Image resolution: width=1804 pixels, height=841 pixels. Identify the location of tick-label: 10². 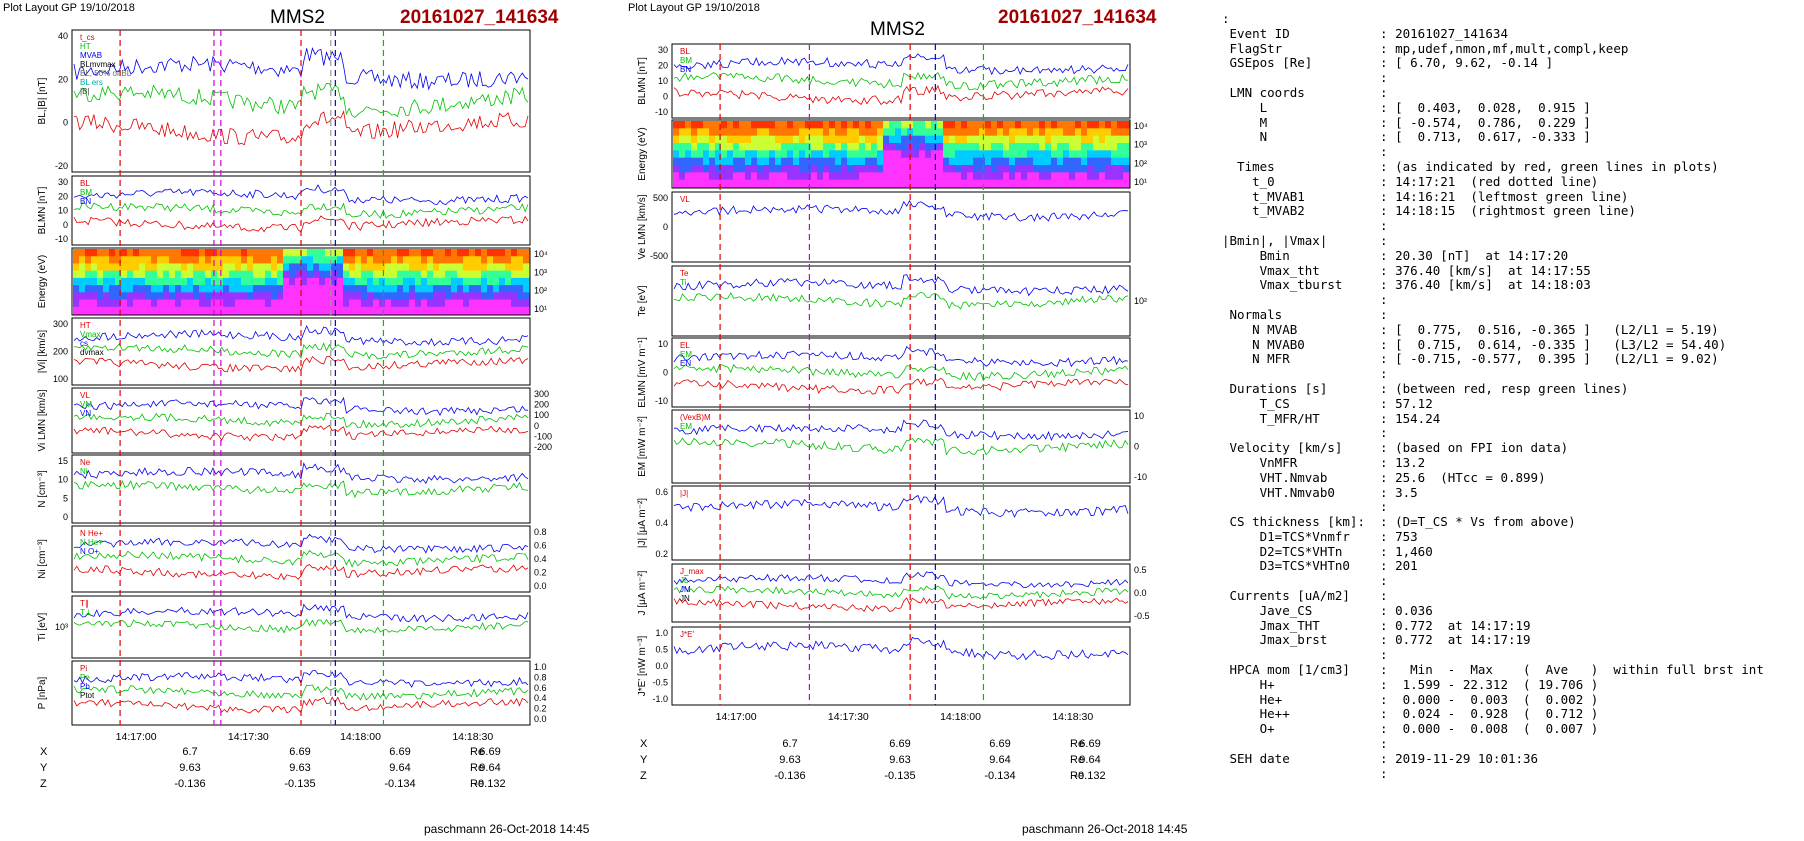
(1140, 163).